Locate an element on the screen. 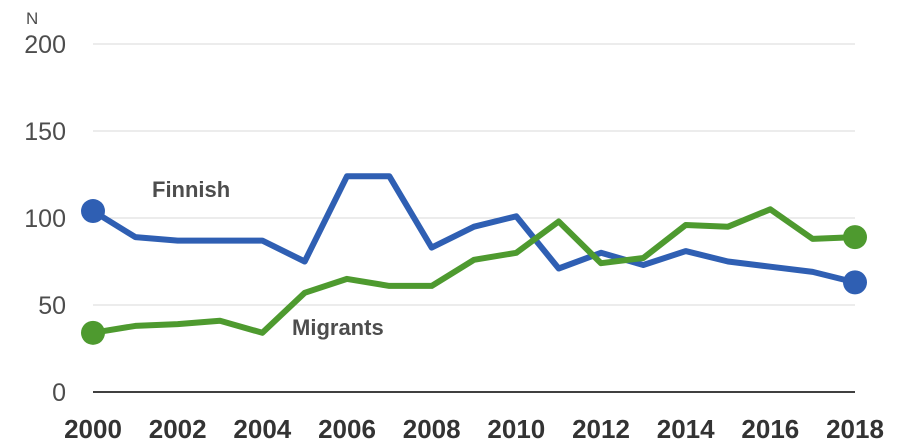  y-tick-label-150: 150 is located at coordinates (45, 132).